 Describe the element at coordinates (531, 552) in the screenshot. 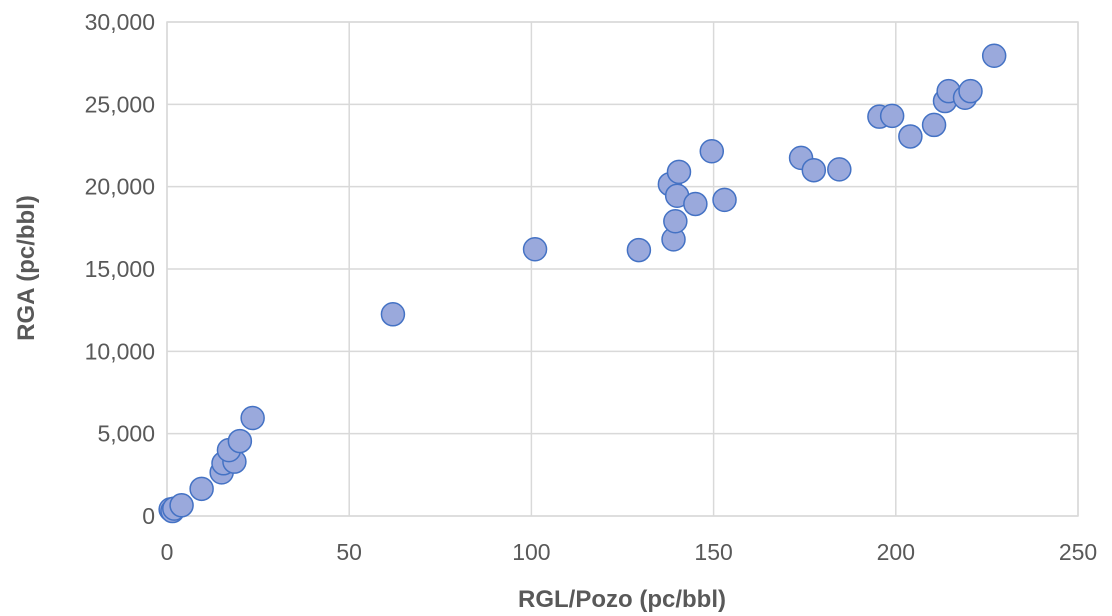

I see `x-tick-label: 100` at that location.